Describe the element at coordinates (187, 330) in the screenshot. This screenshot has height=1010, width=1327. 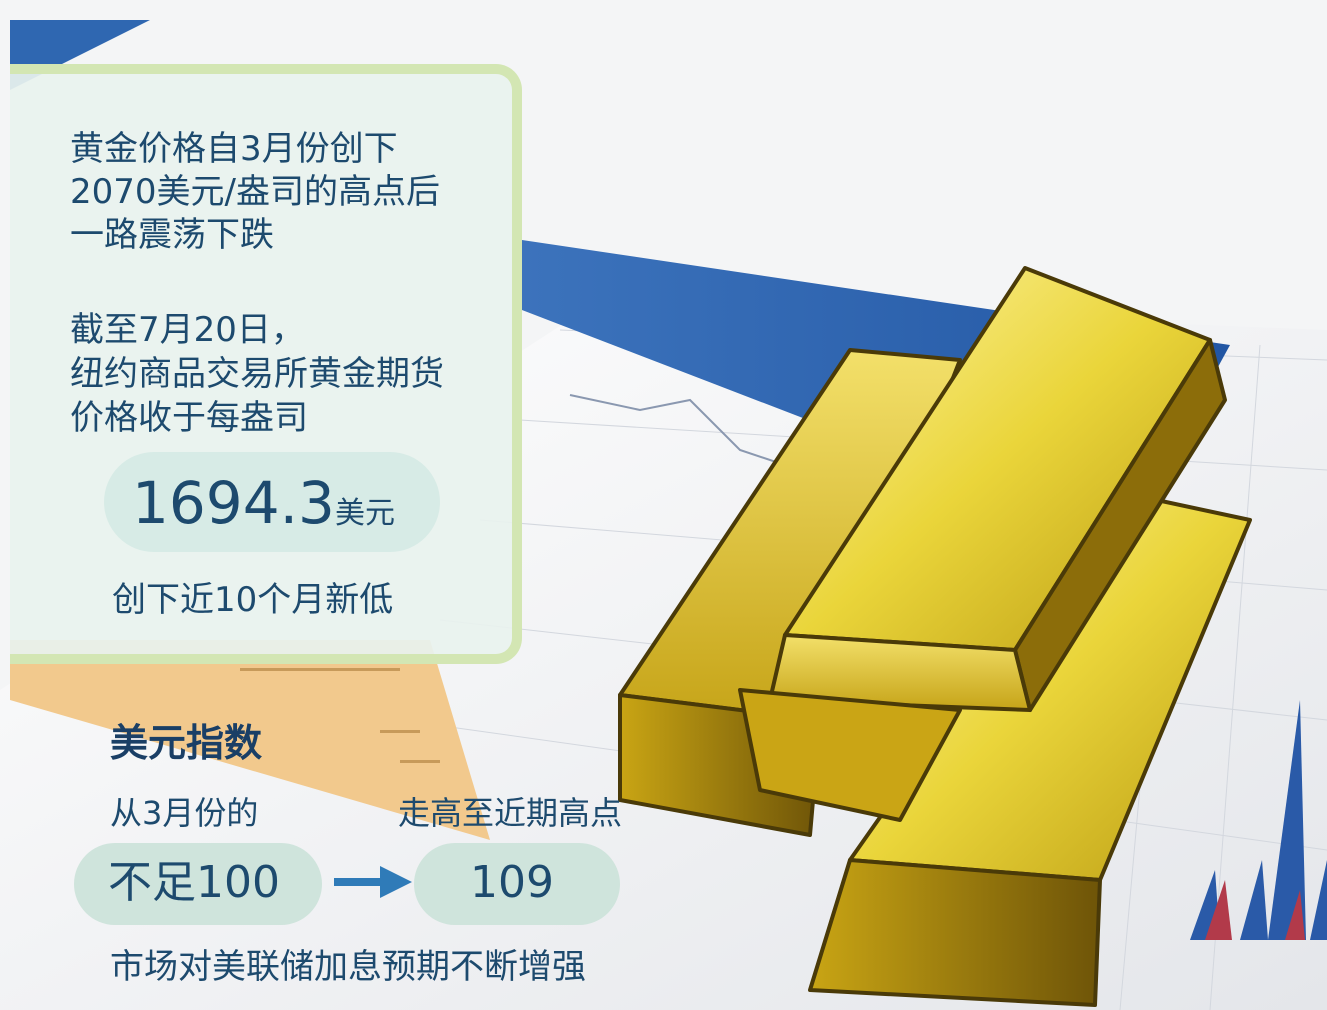
I see `asof-line: 截至7月20日，` at that location.